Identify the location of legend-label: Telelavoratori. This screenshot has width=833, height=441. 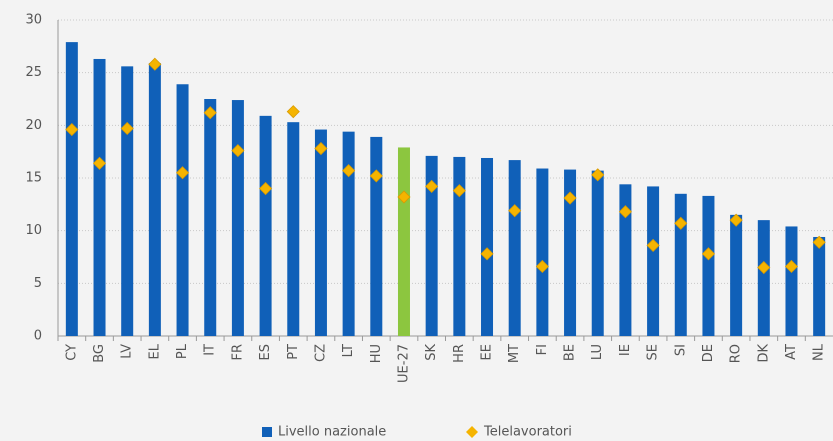
(527, 432).